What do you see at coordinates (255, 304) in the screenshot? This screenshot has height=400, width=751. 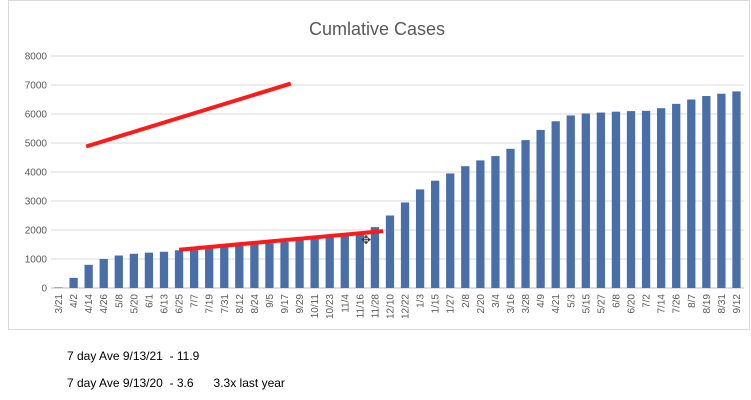 I see `x-tick-label: 8/24` at bounding box center [255, 304].